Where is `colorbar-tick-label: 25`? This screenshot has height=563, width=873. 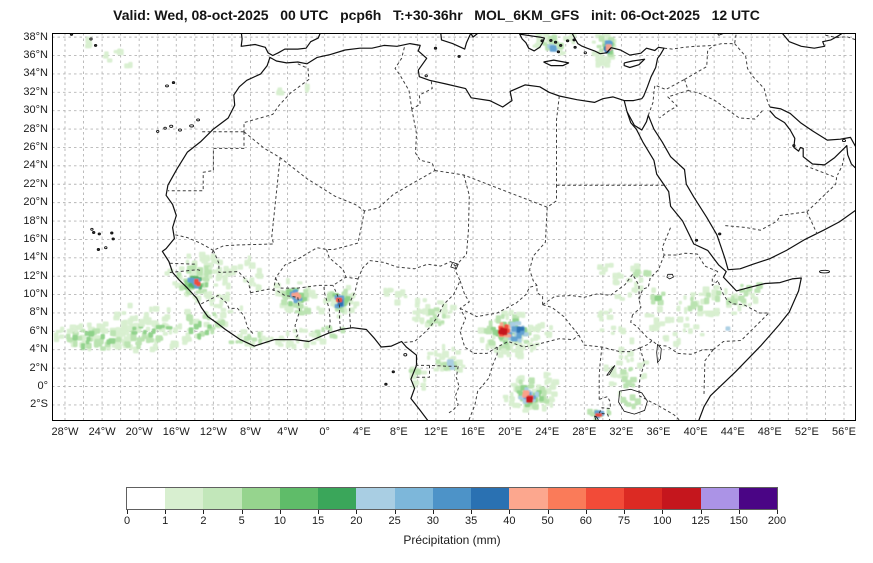 colorbar-tick-label: 25 is located at coordinates (394, 521).